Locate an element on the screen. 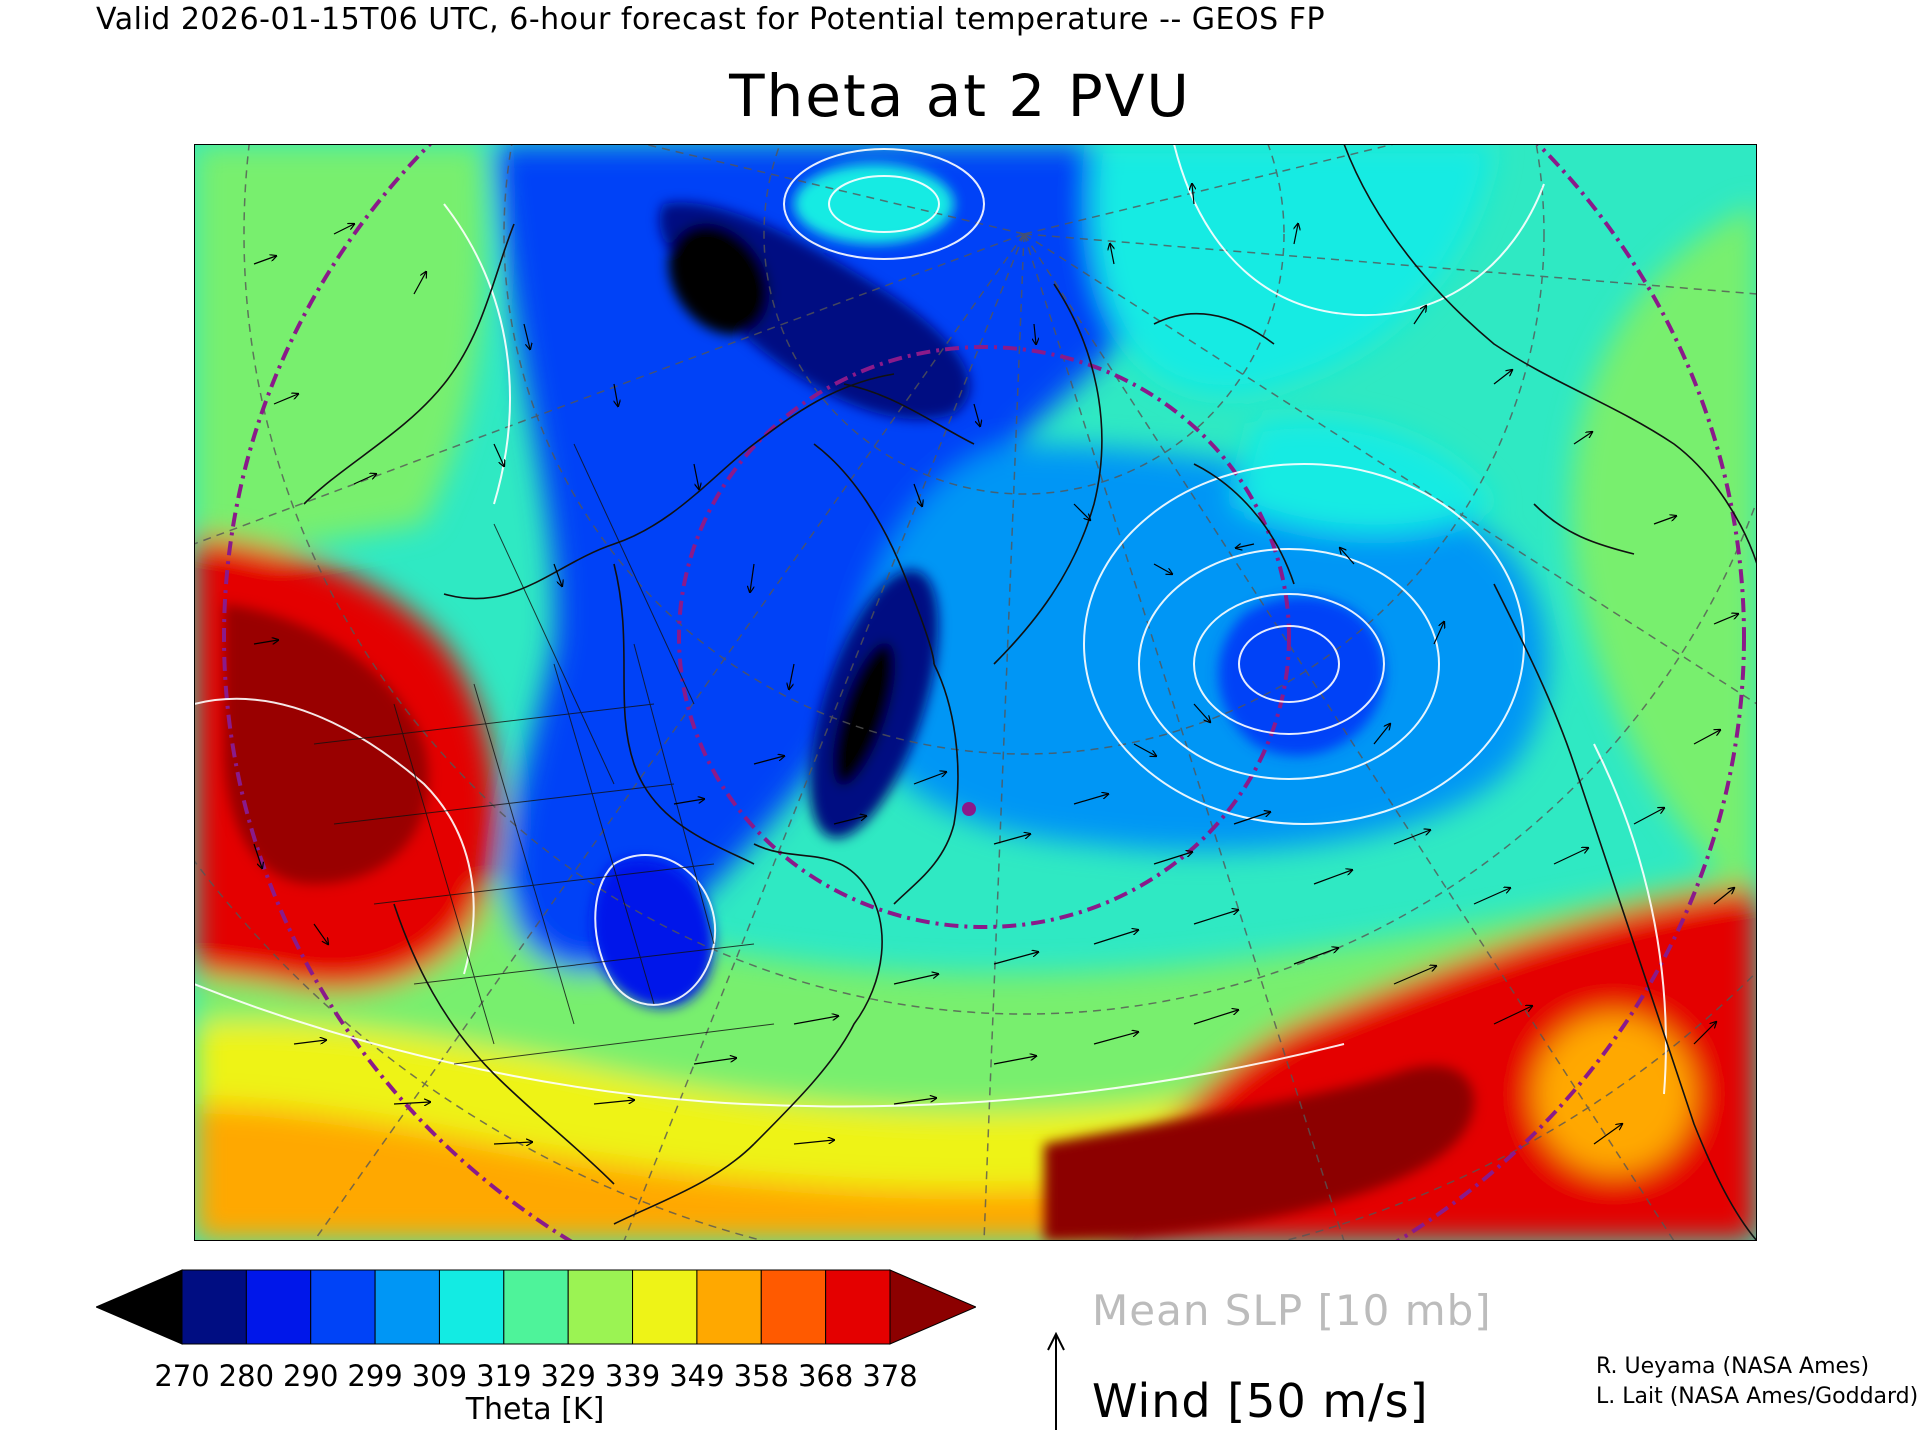  field-dark-red-south is located at coordinates (1259, 1153).